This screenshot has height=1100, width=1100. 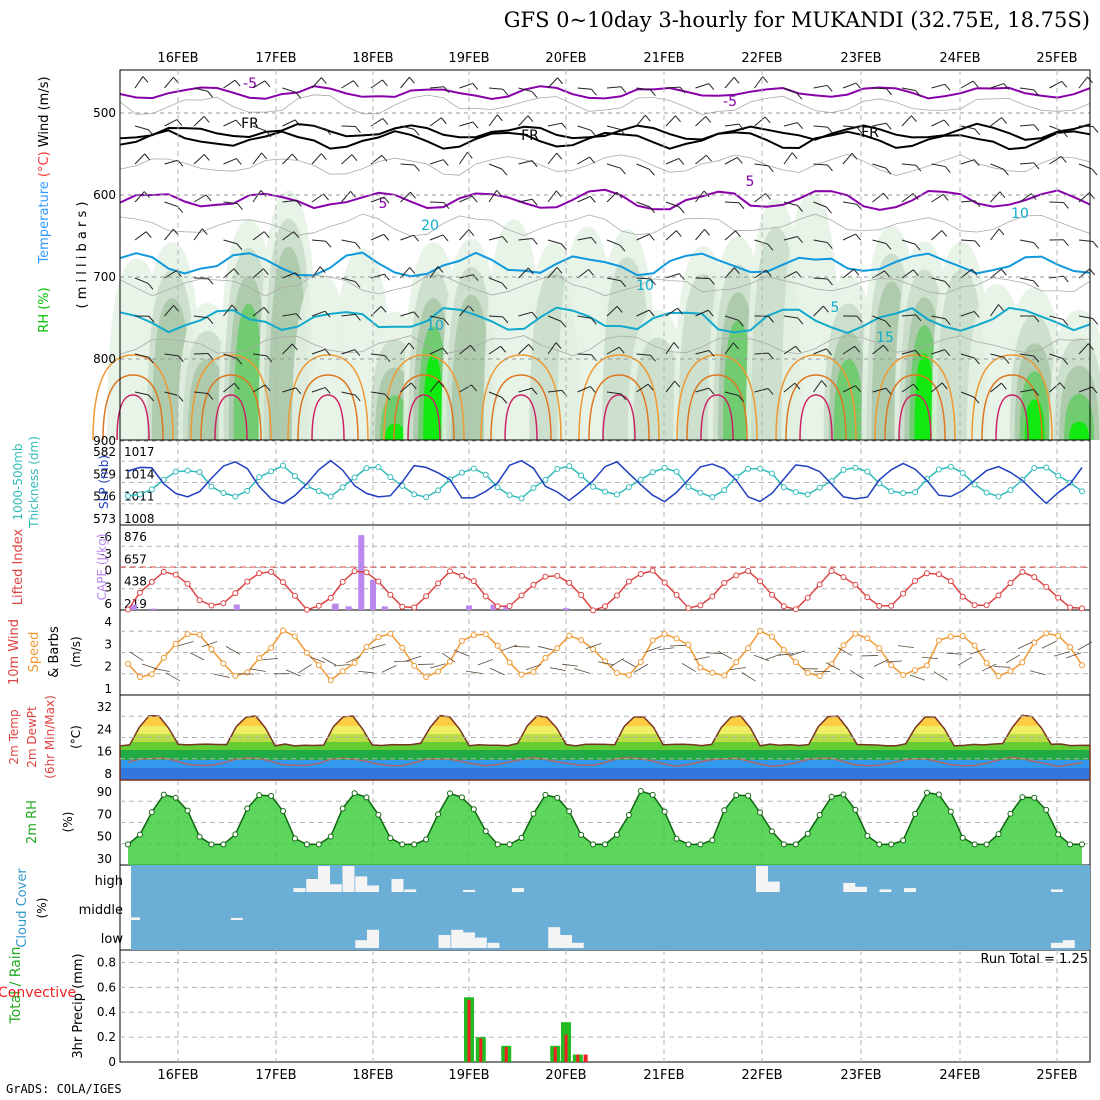 I want to click on precip-ylabel-total: Total / Rain, so click(x=16, y=985).